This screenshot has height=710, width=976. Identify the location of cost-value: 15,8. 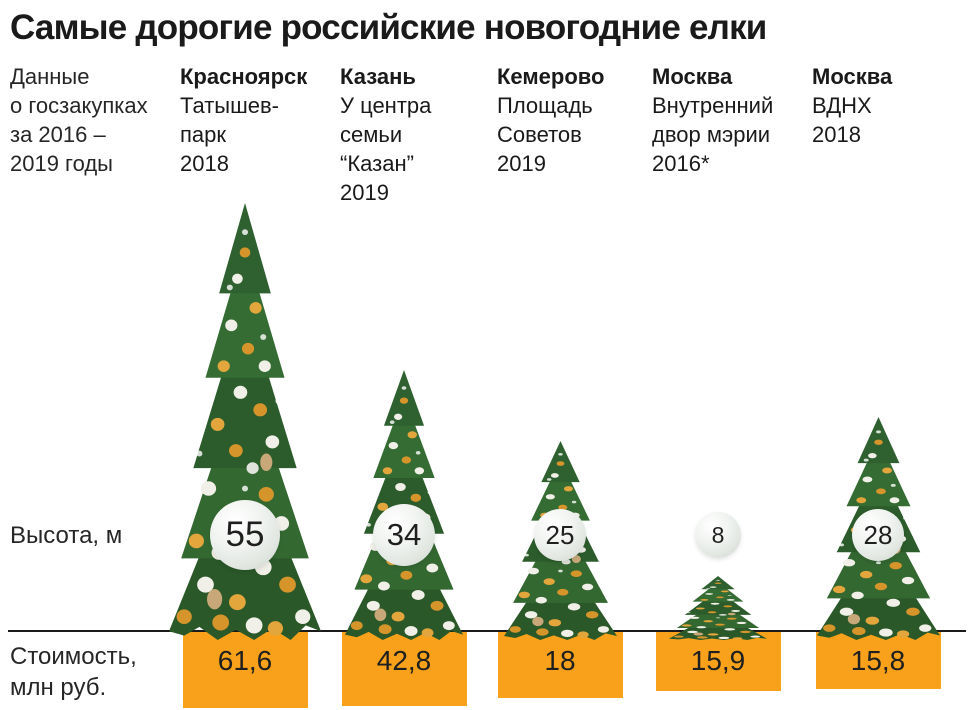
(878, 660).